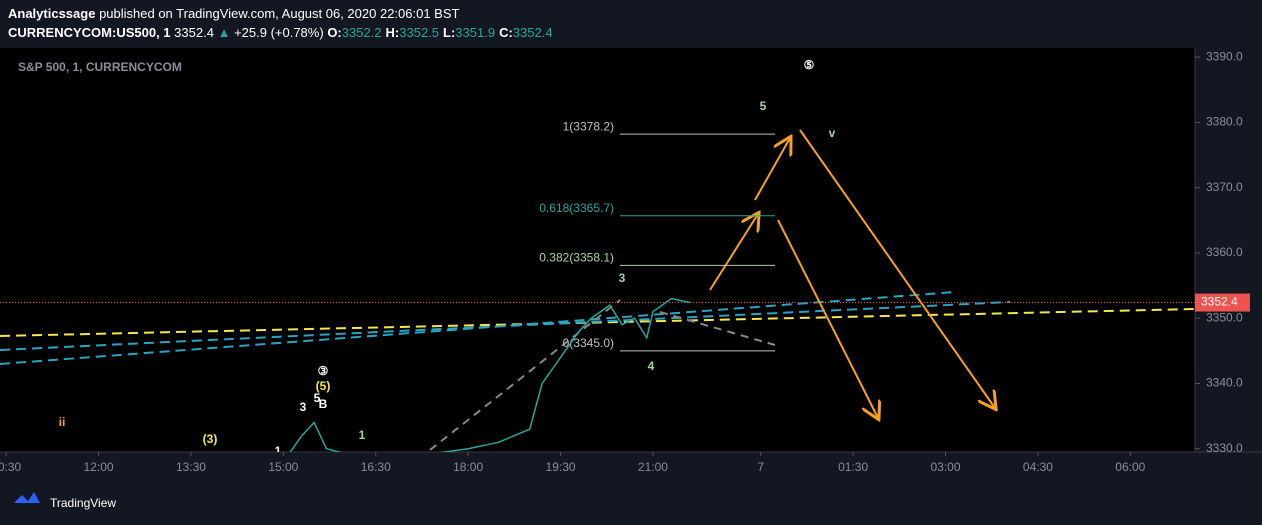 The image size is (1262, 525). I want to click on ohlc-value: 3351.9, so click(475, 32).